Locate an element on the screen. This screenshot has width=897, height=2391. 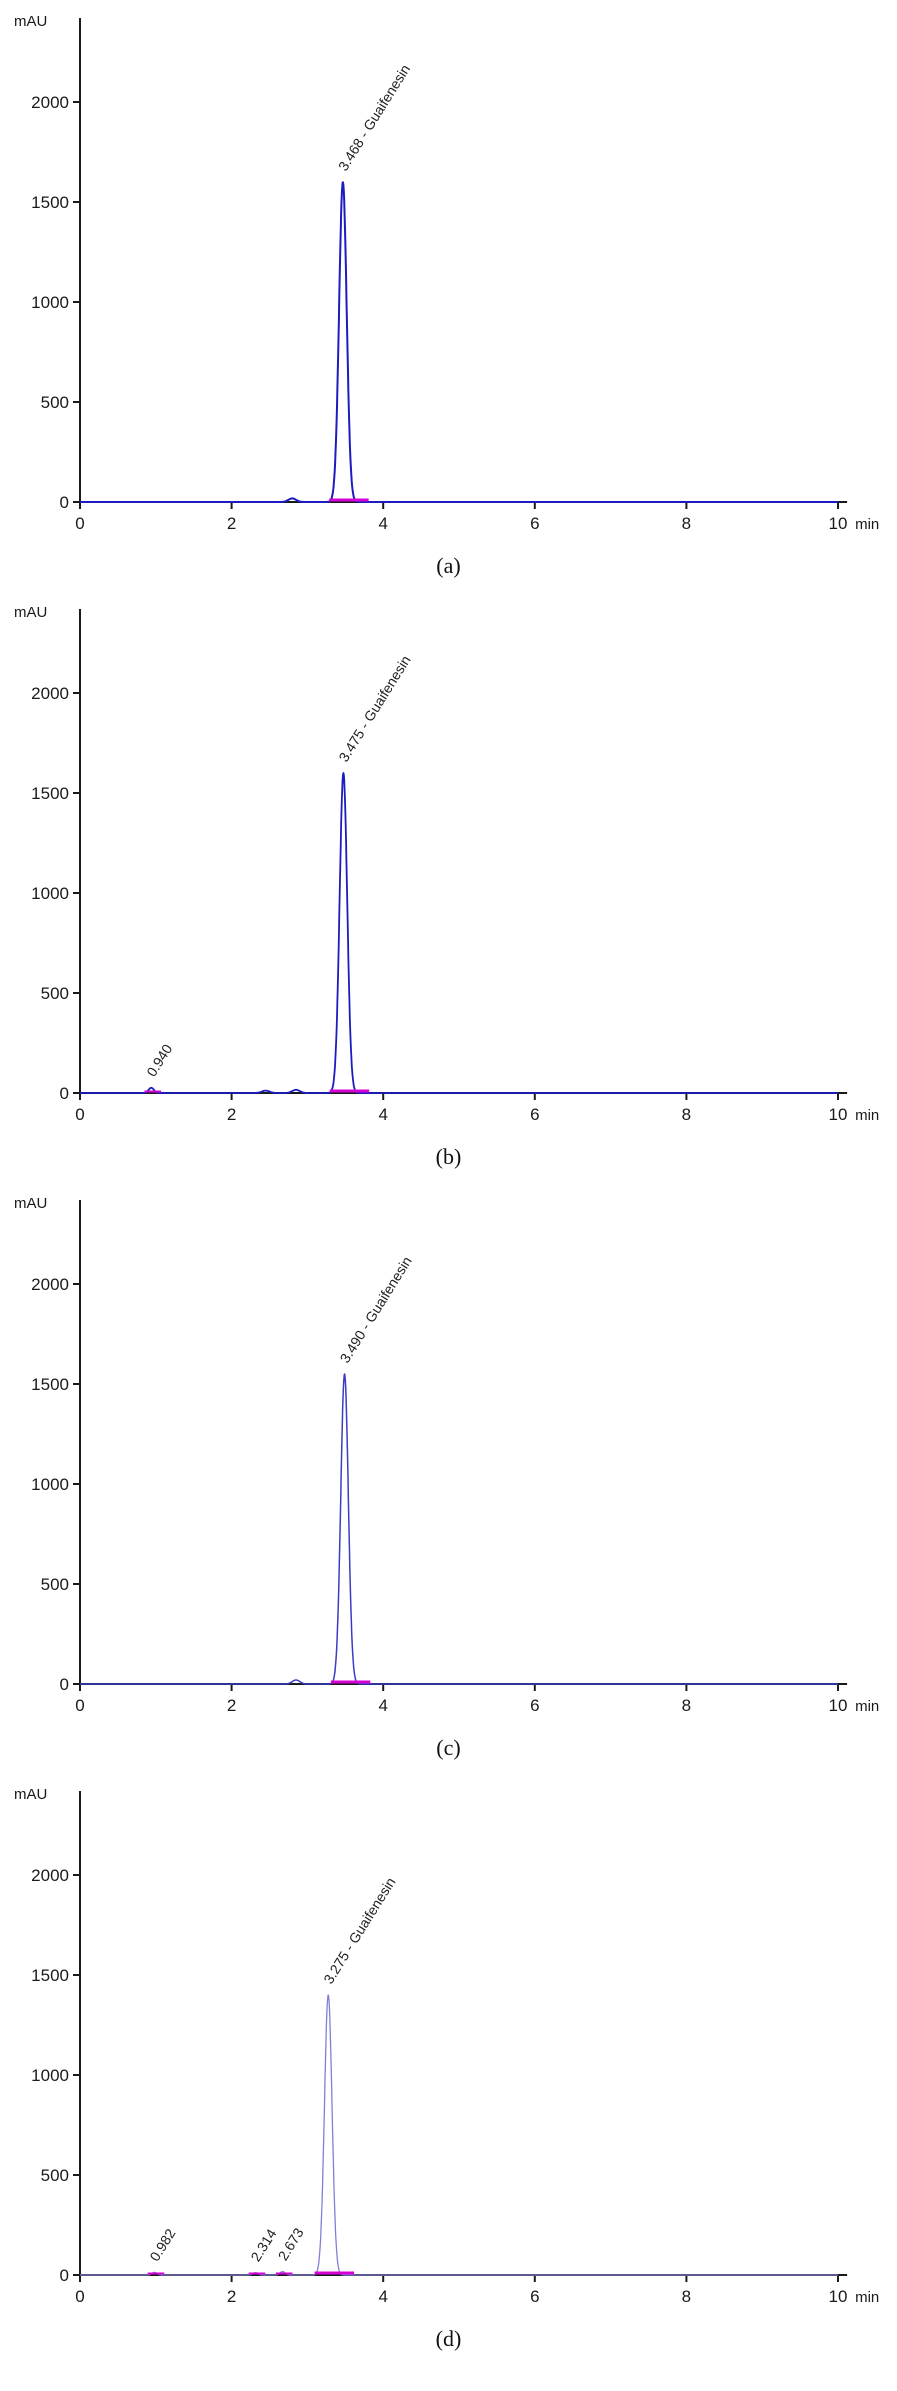
peak-label: 2.673 is located at coordinates (291, 2244).